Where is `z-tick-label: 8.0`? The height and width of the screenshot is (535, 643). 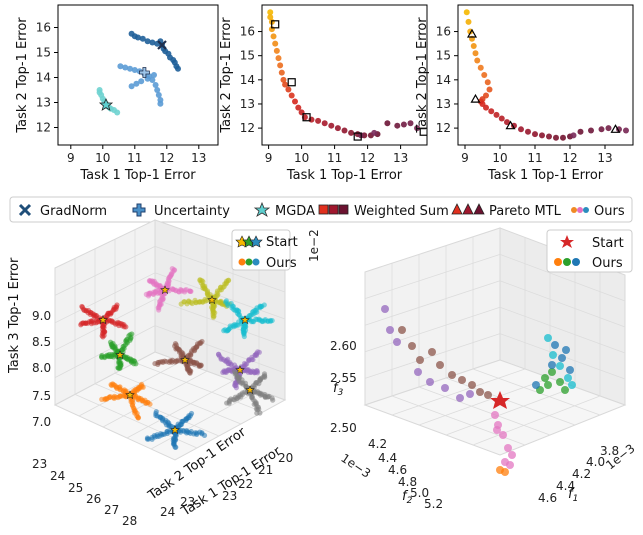 z-tick-label: 8.0 is located at coordinates (41, 368).